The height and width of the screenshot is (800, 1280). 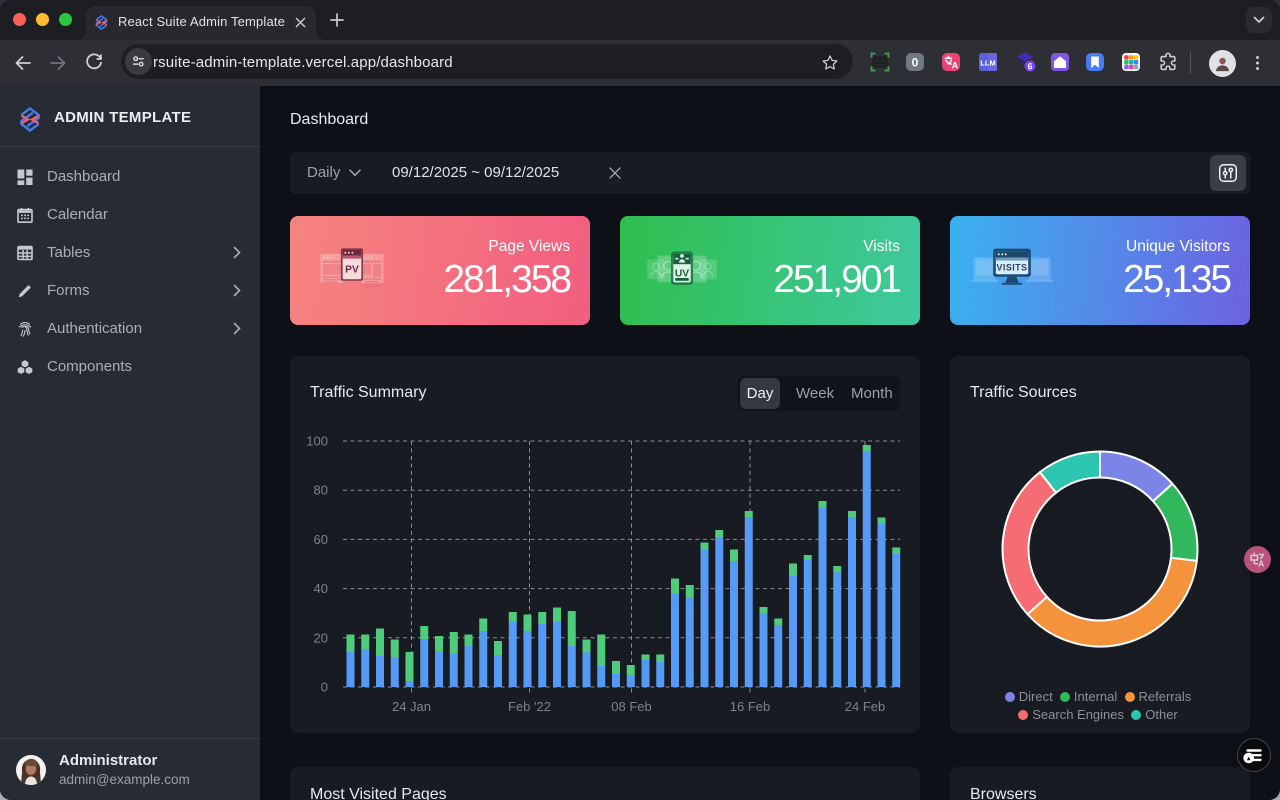 I want to click on svg-text: PV, so click(x=352, y=269).